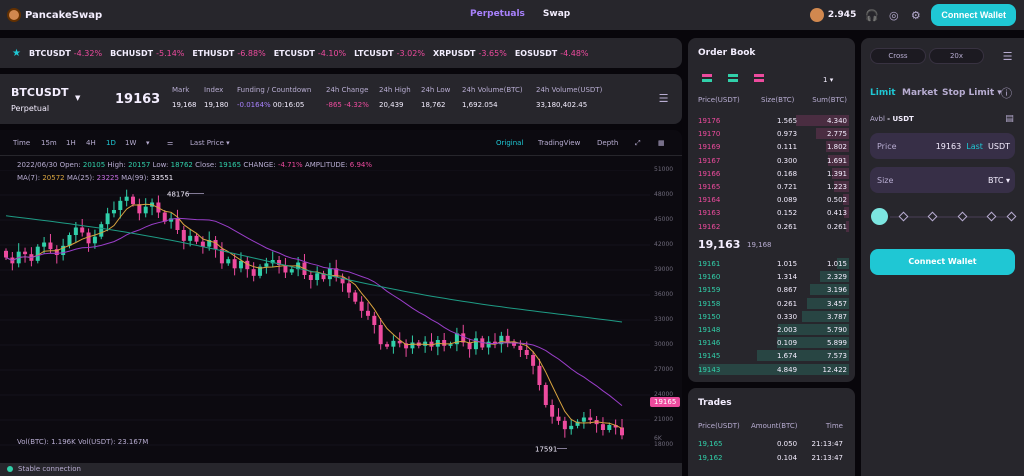 The width and height of the screenshot is (1024, 476). Describe the element at coordinates (771, 146) in the screenshot. I see `ask-row: 19169 0.111 1.802` at that location.